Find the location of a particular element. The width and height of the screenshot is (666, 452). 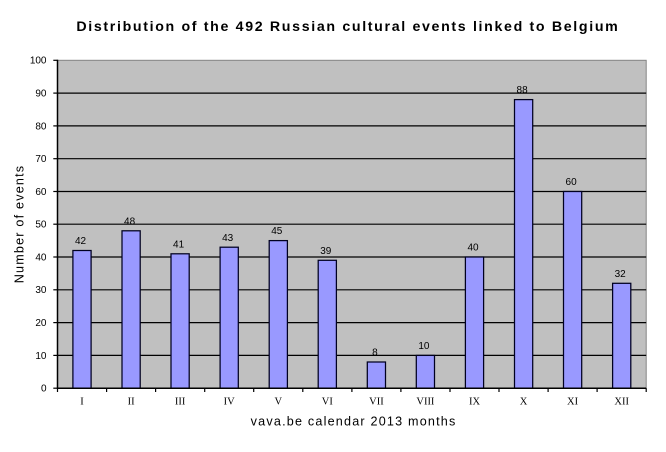

svg-text: 41 is located at coordinates (179, 244).